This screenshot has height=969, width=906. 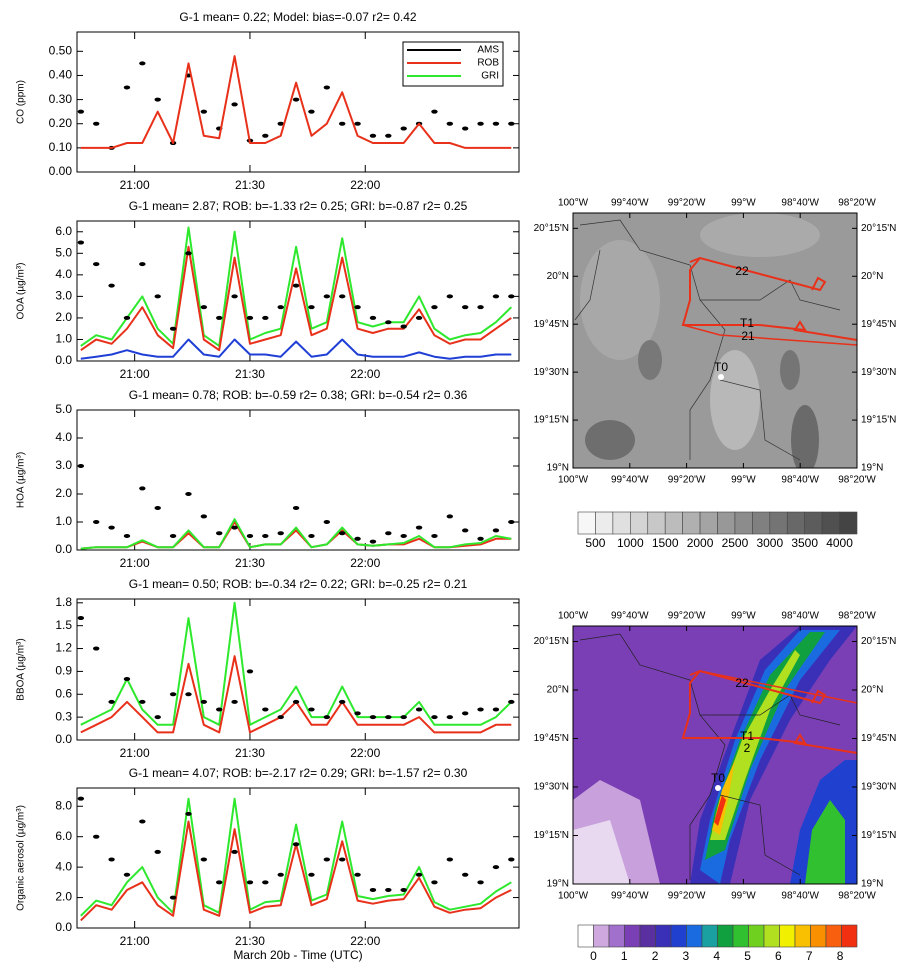 What do you see at coordinates (63, 602) in the screenshot?
I see `y-tick-label: 1.8` at bounding box center [63, 602].